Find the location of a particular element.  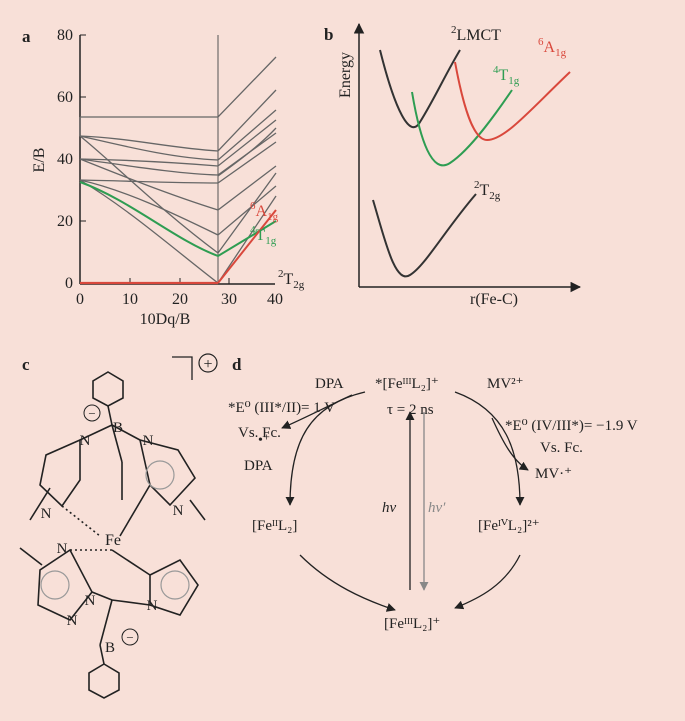

x-tick-label: 0 is located at coordinates (80, 299).